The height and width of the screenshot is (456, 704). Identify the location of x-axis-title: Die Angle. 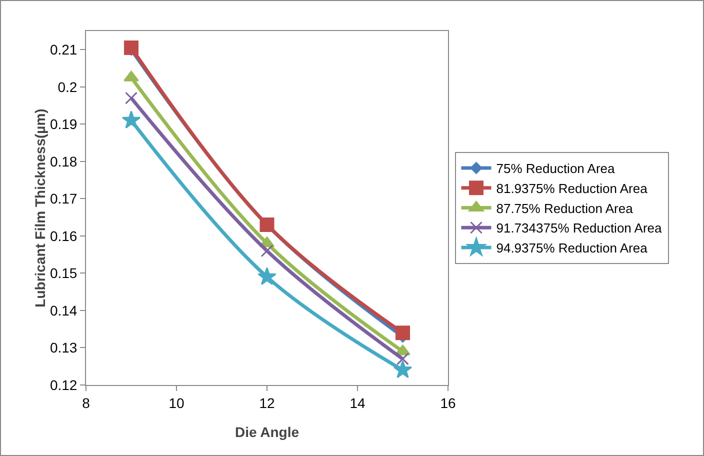
(267, 432).